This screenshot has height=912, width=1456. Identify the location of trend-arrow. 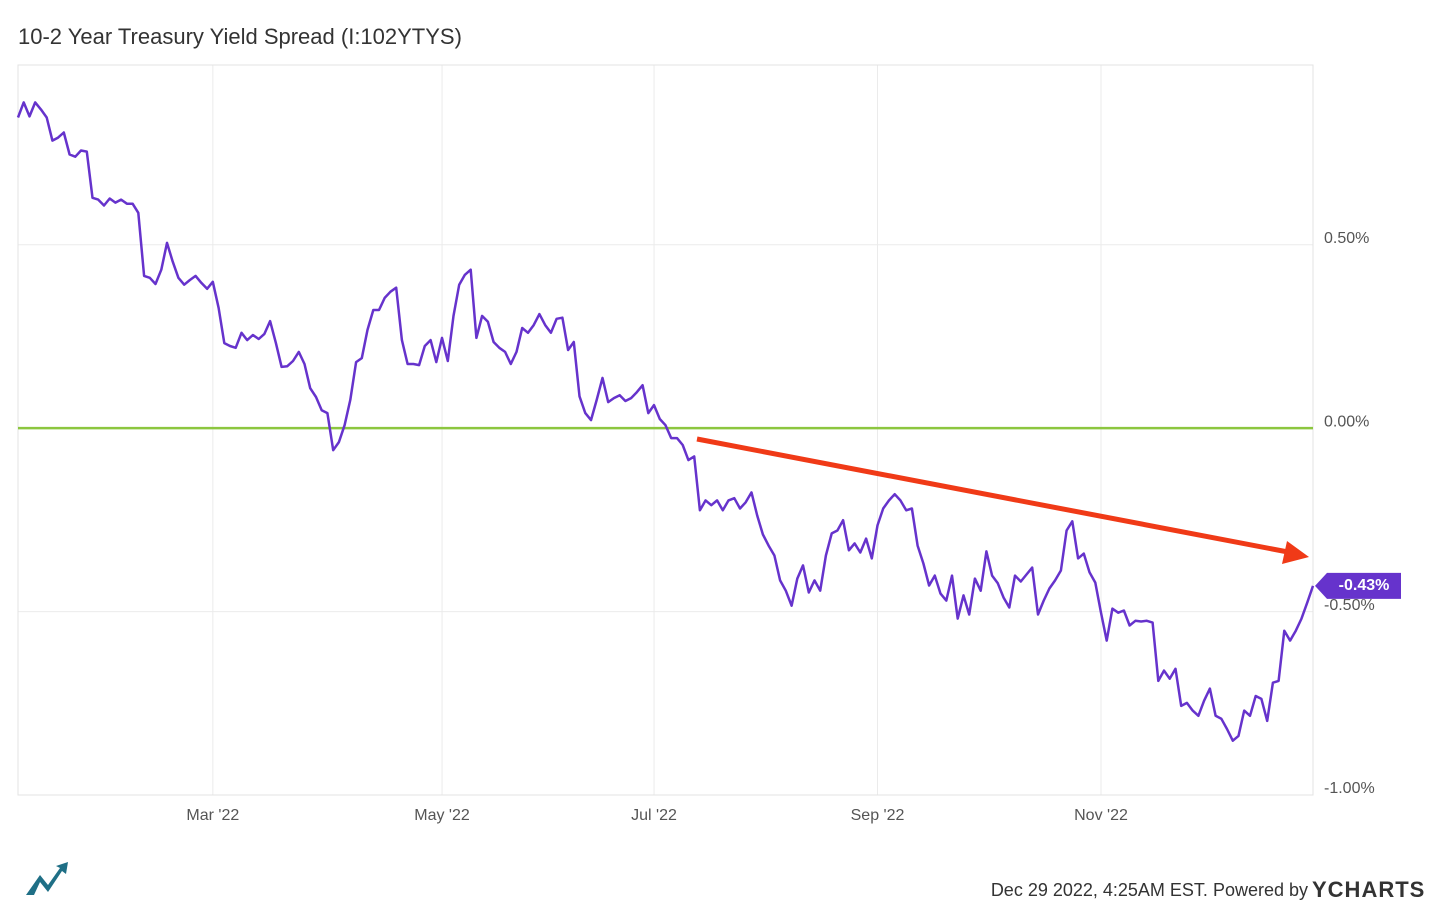
(1002, 500).